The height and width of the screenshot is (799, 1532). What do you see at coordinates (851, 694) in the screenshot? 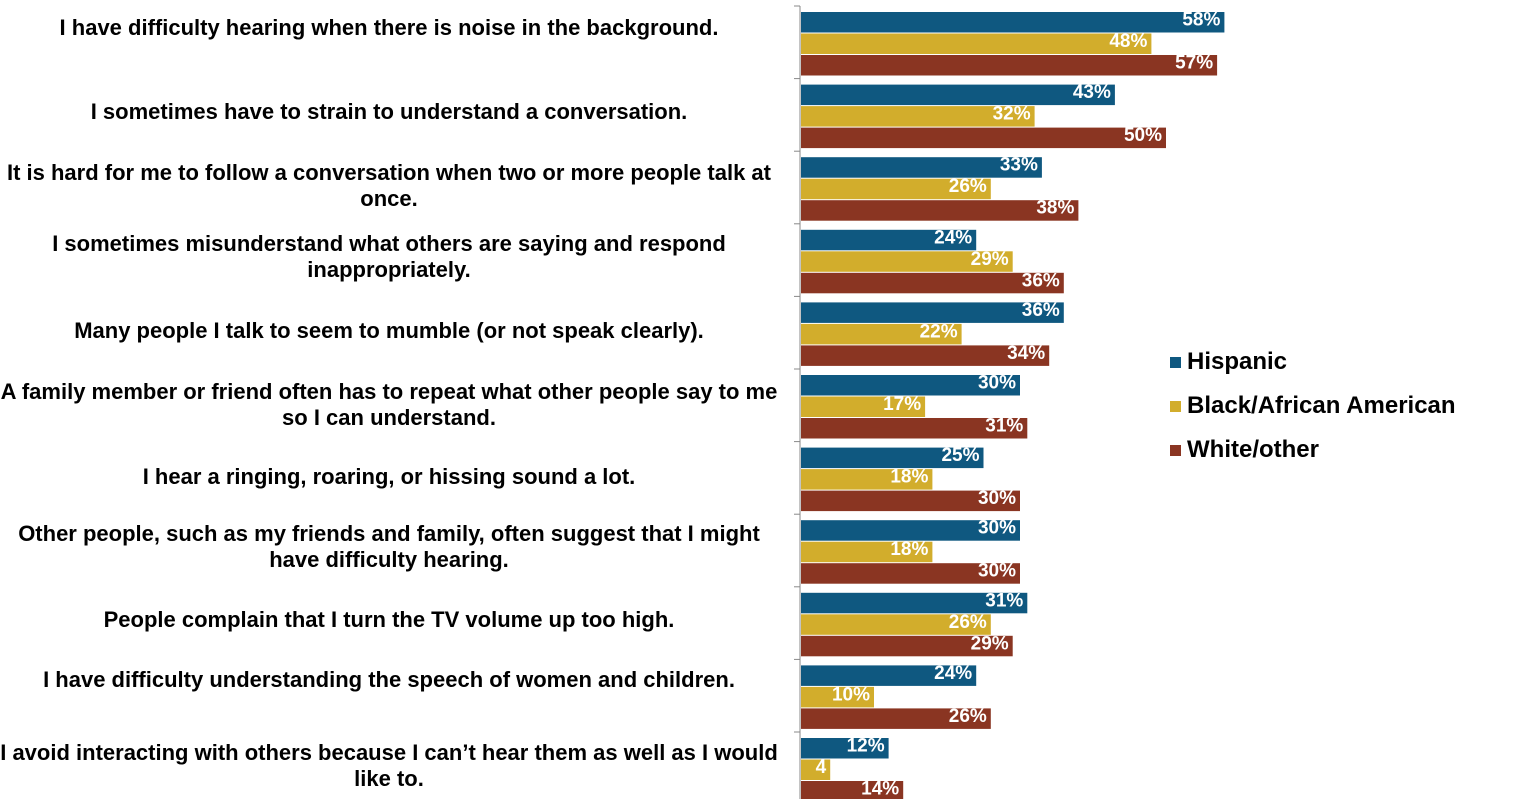
I see `data-label: 10%` at bounding box center [851, 694].